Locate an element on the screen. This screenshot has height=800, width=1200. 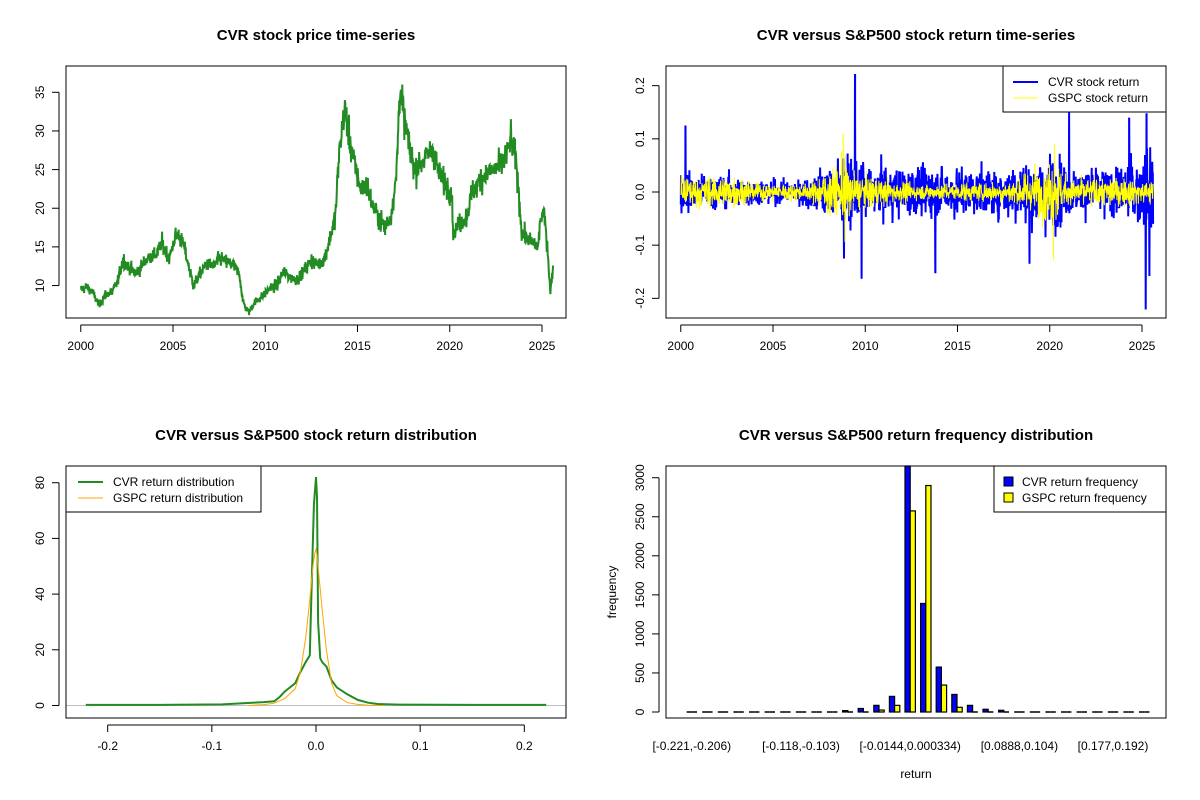
returns-line-group is located at coordinates (917, 191).